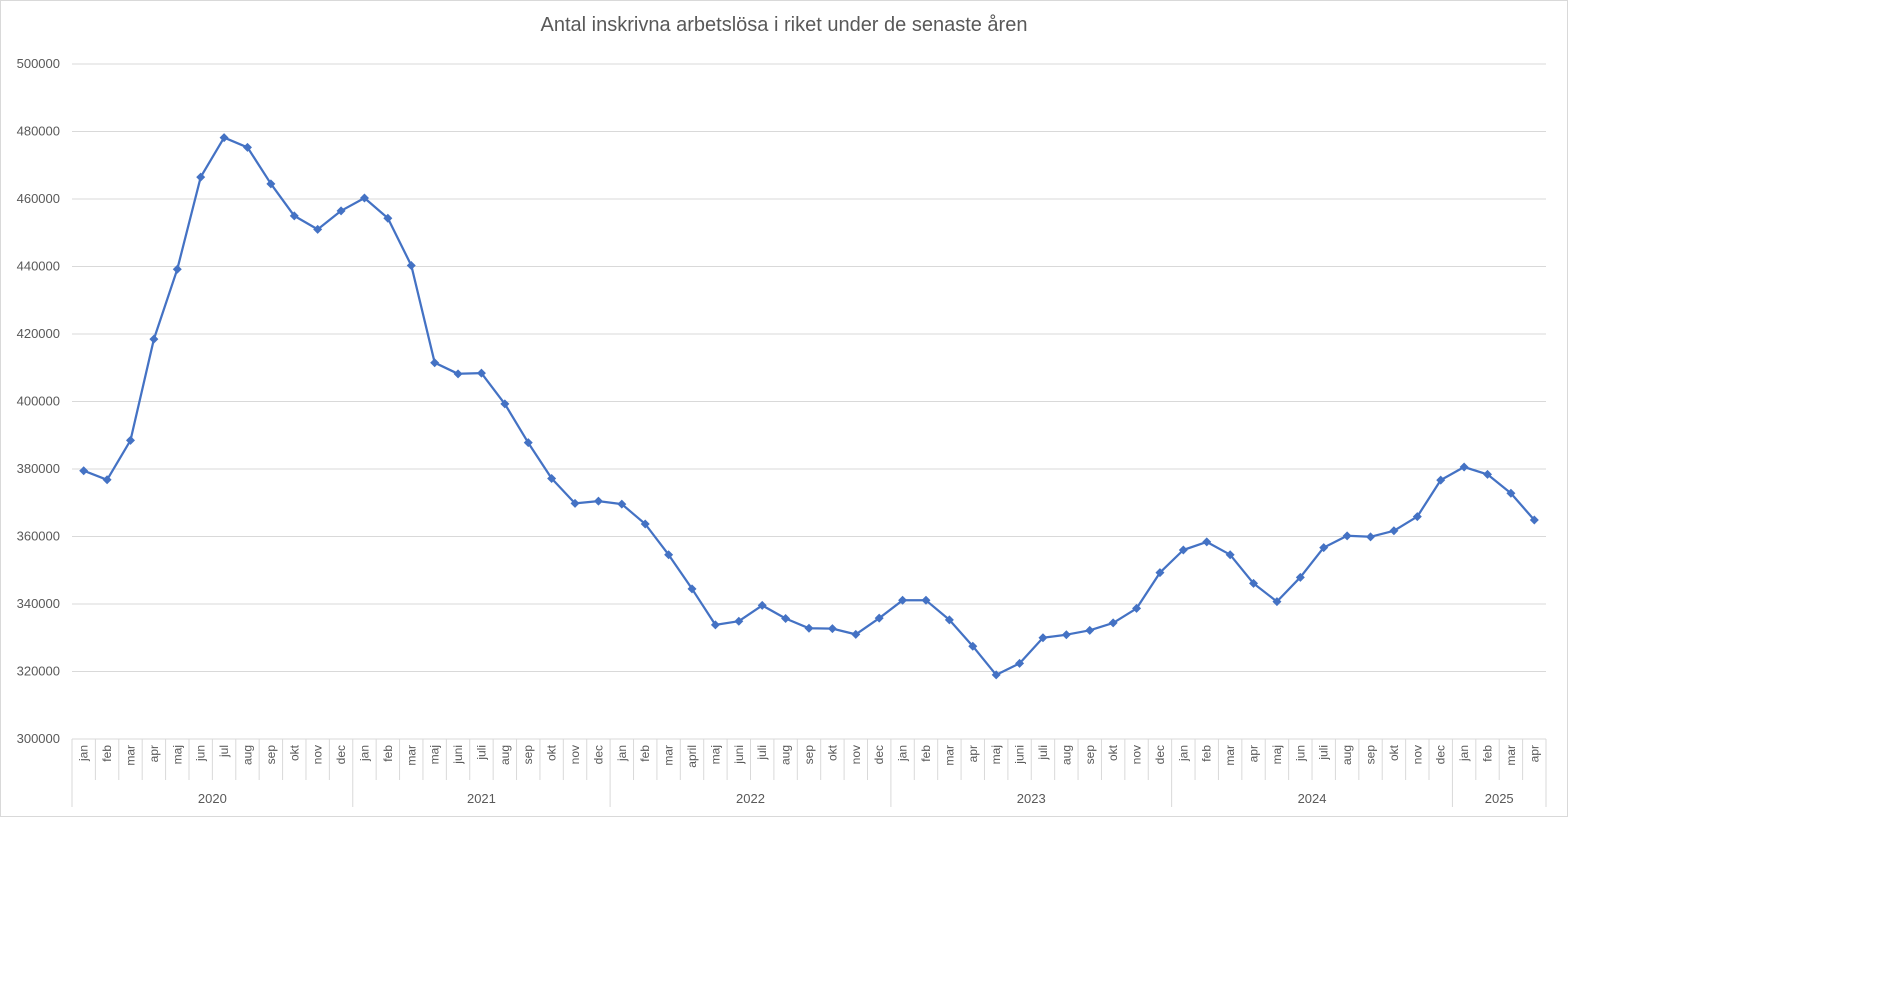  What do you see at coordinates (481, 798) in the screenshot?
I see `year-label: 2021` at bounding box center [481, 798].